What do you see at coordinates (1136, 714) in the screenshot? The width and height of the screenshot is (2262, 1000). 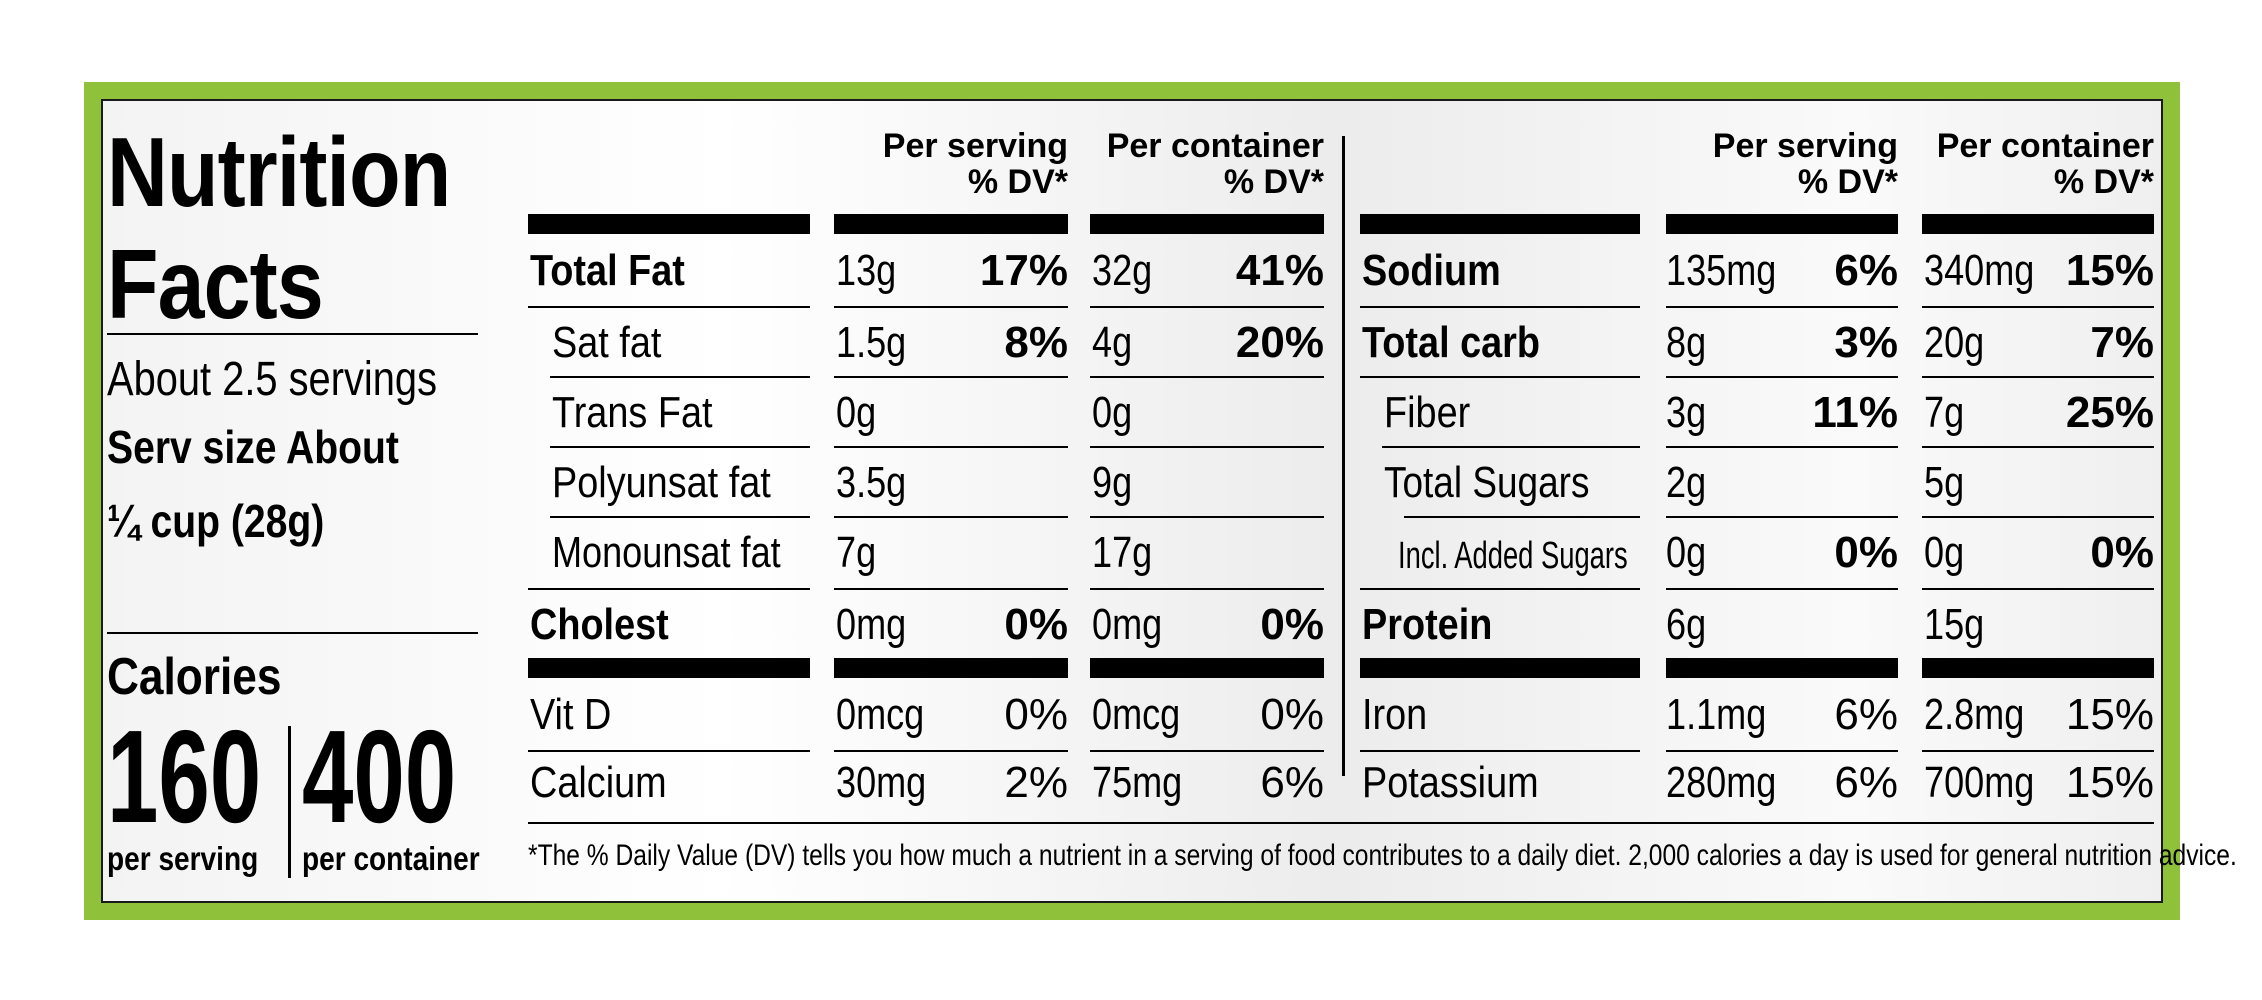 I see `container-amount: 0mcg` at bounding box center [1136, 714].